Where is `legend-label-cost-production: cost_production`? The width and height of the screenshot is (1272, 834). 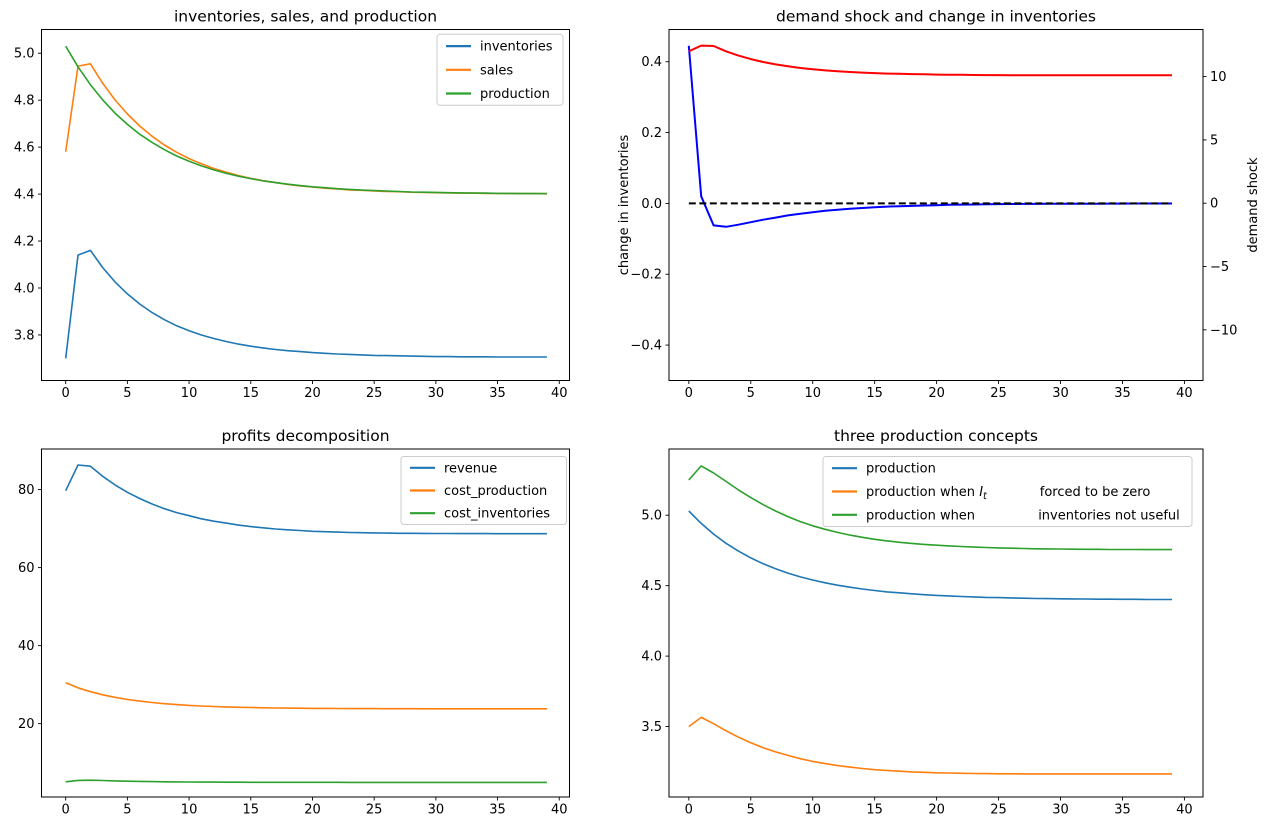
legend-label-cost-production: cost_production is located at coordinates (495, 491).